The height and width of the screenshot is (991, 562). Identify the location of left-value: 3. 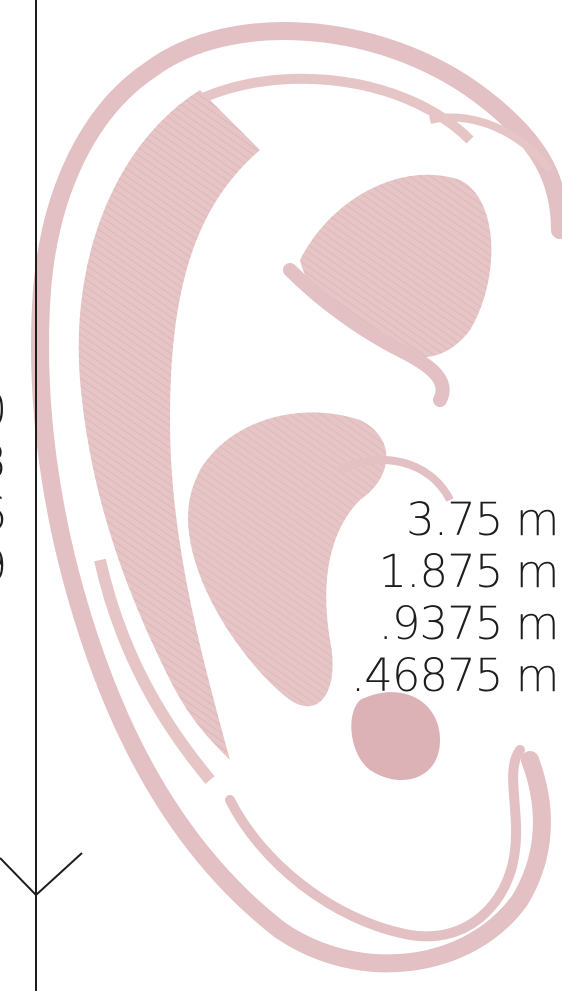
(3, 462).